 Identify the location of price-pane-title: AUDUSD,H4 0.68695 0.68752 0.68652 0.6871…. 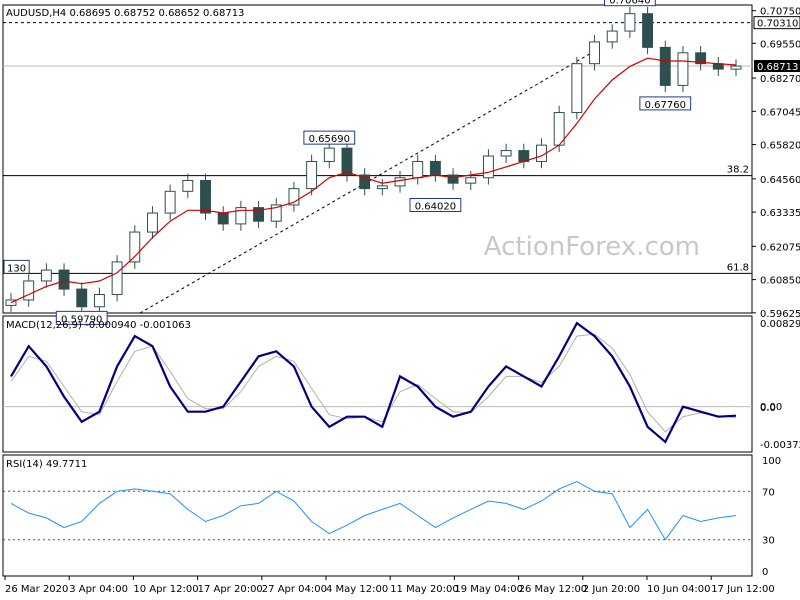
(125, 13).